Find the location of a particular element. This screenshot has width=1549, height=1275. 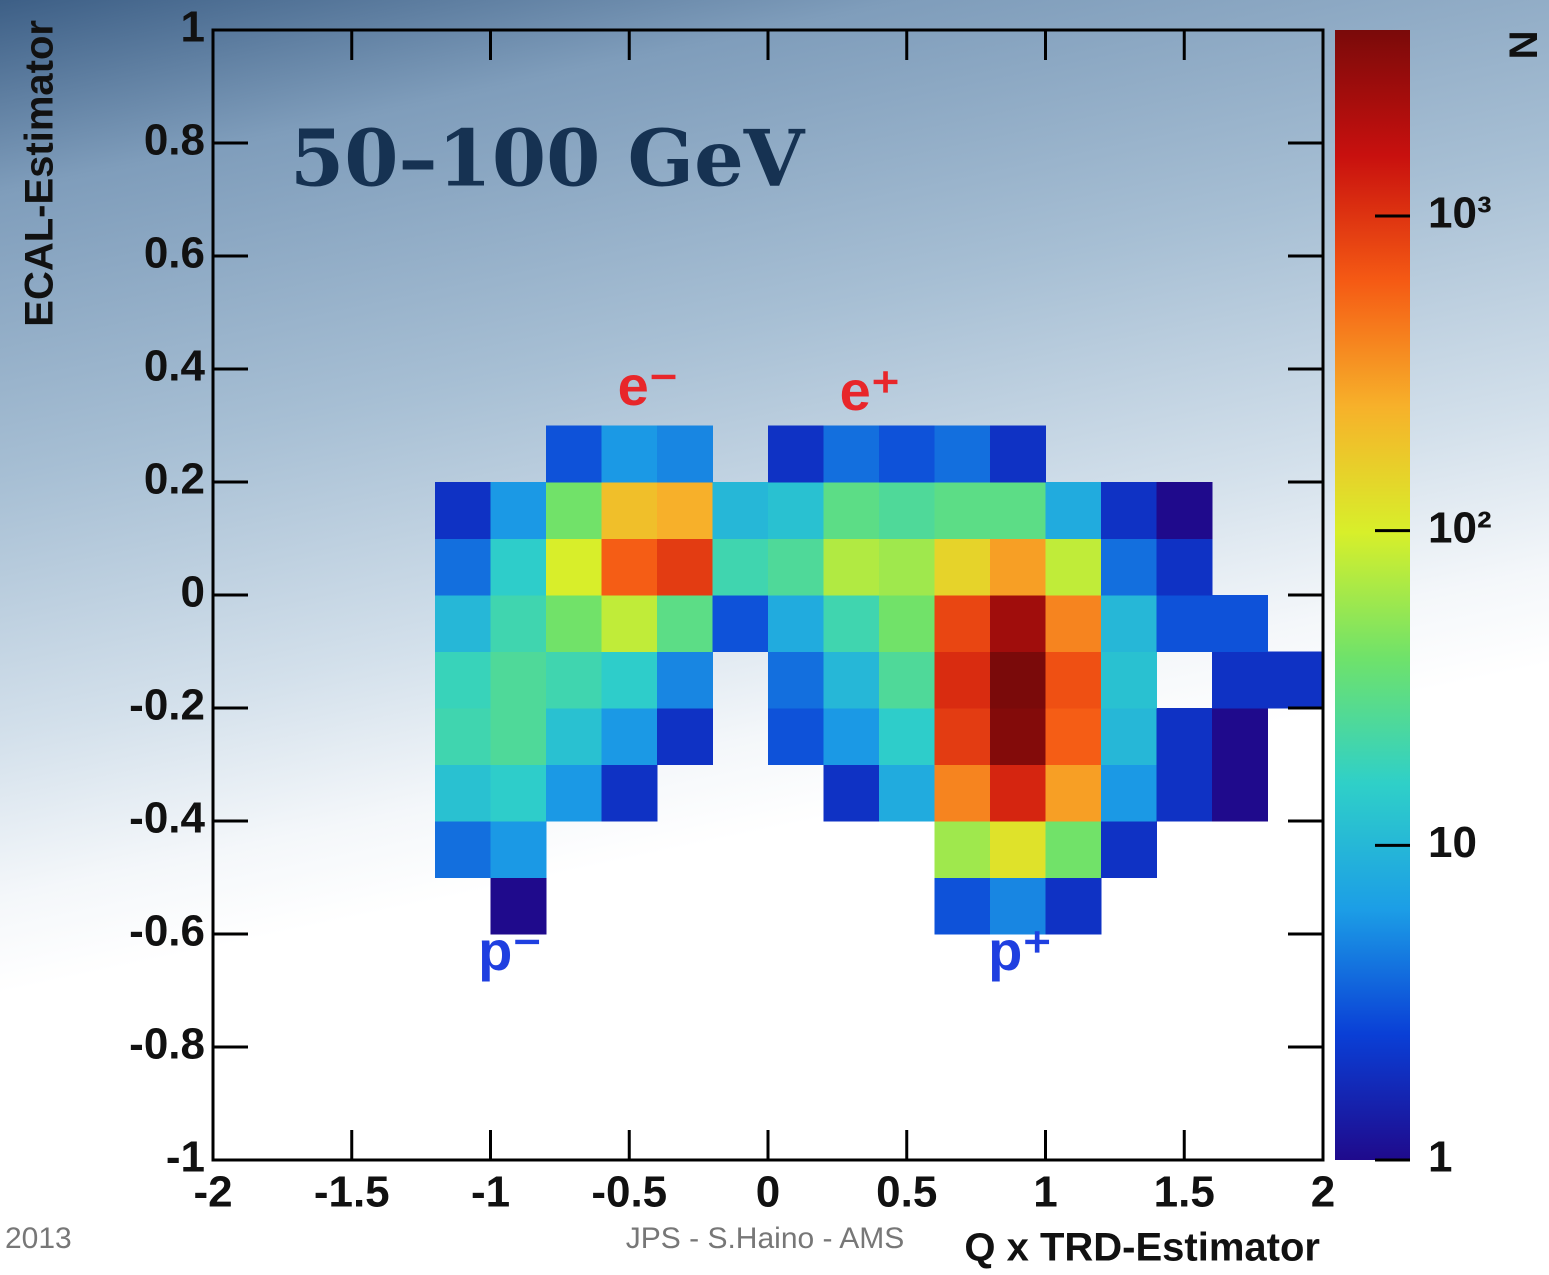

x-tick-label: 1 is located at coordinates (1045, 1192).